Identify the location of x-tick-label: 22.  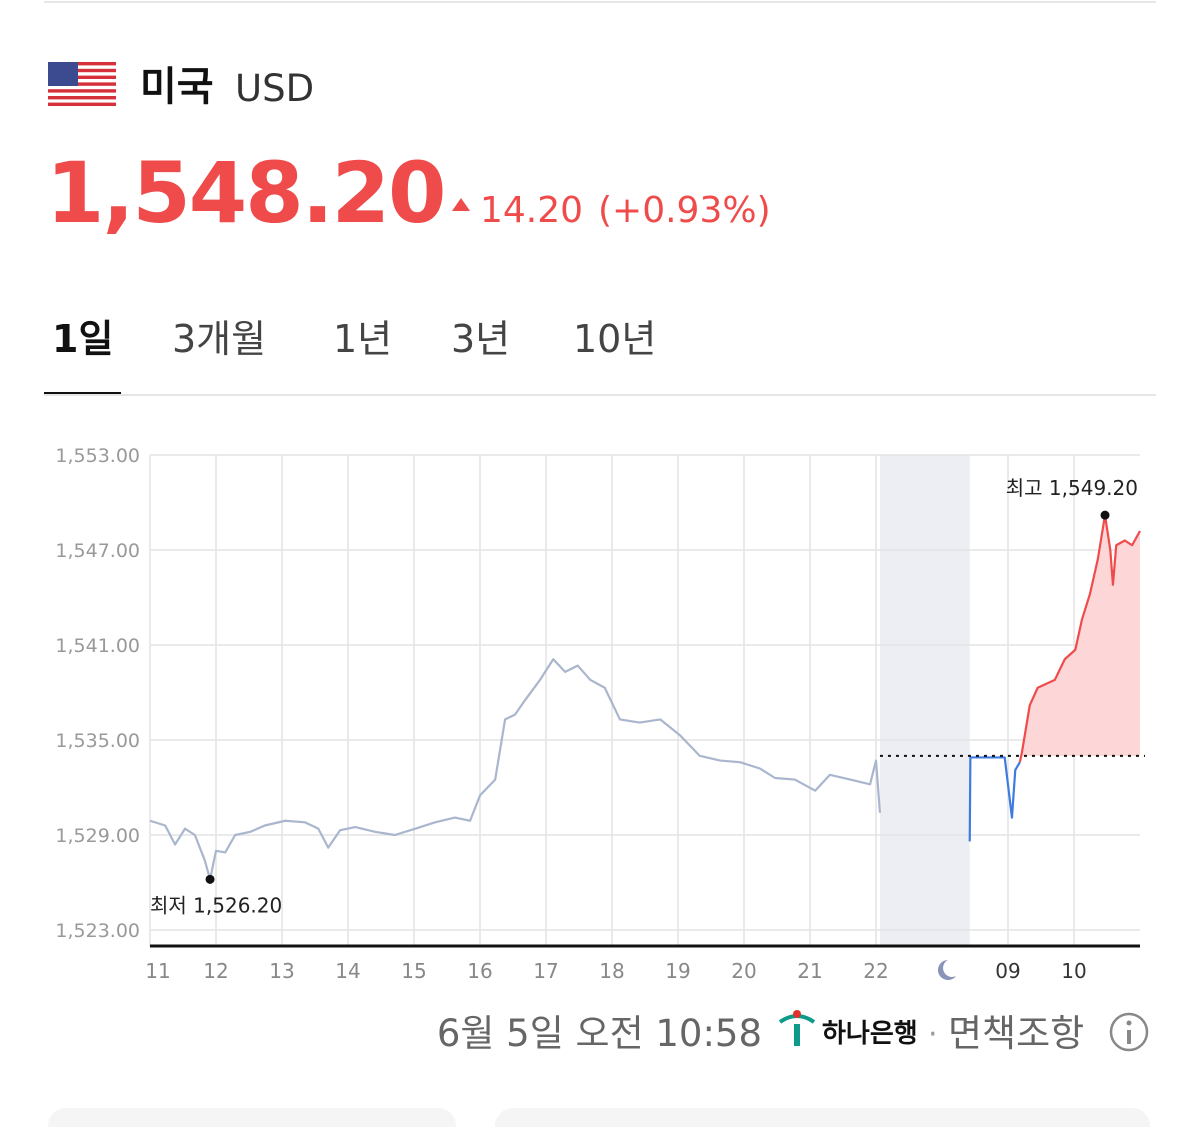
(875, 971).